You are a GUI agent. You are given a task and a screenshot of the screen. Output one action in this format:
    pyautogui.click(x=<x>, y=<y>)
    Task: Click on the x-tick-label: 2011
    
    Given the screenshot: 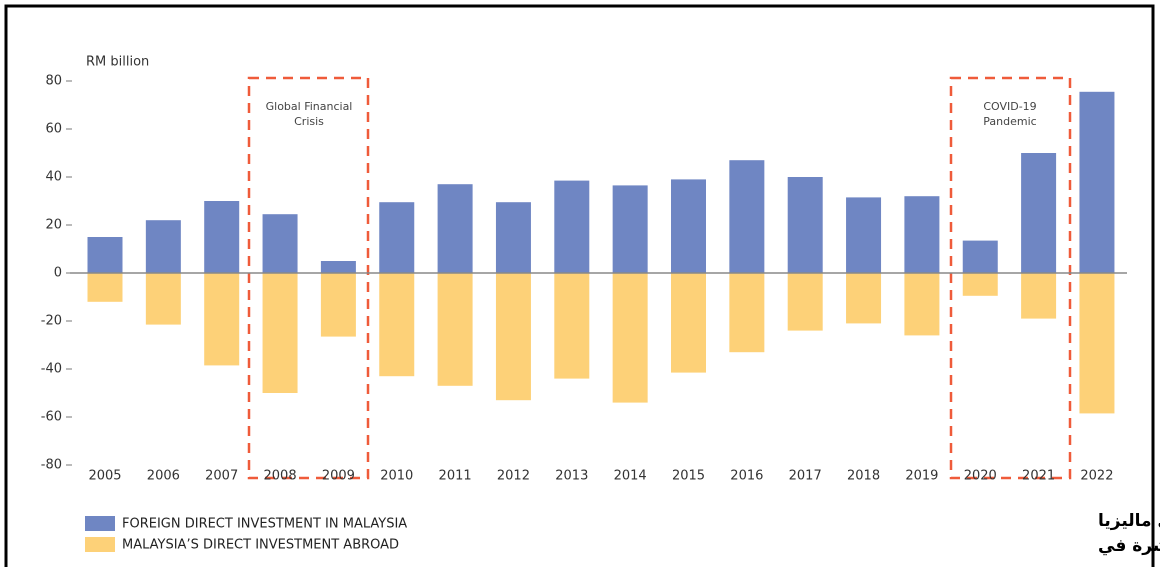 What is the action you would take?
    pyautogui.click(x=455, y=476)
    